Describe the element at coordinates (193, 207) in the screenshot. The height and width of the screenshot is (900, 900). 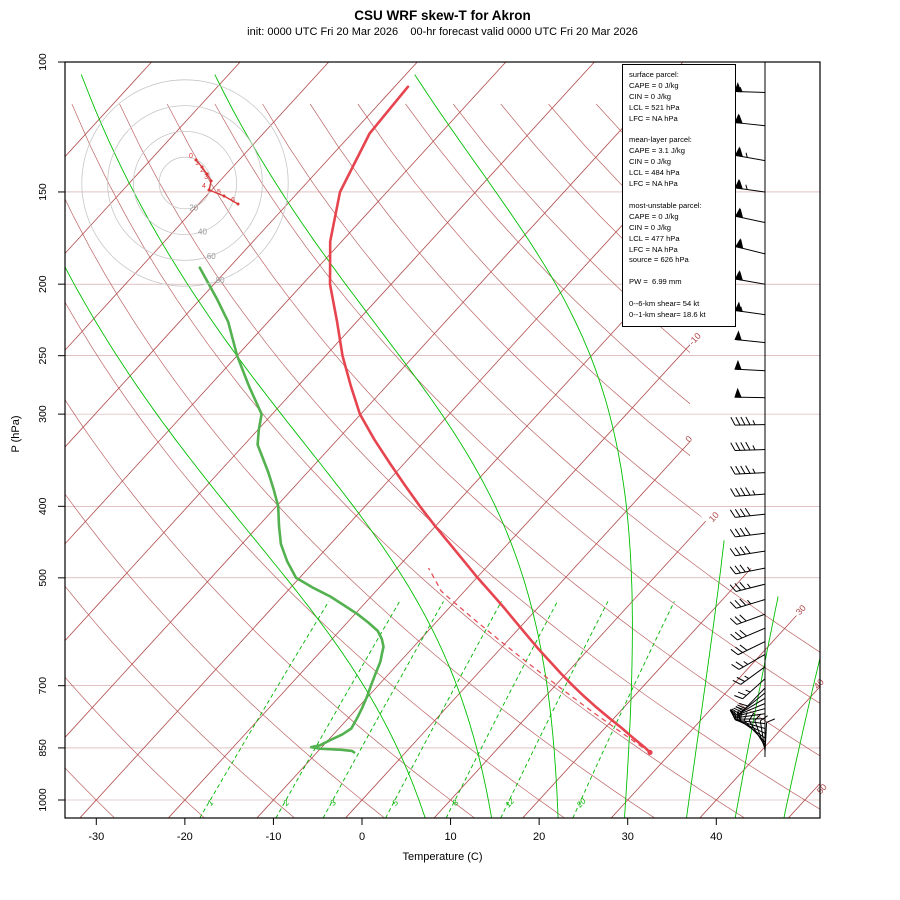
I see `hodograph-ring-label: 20` at that location.